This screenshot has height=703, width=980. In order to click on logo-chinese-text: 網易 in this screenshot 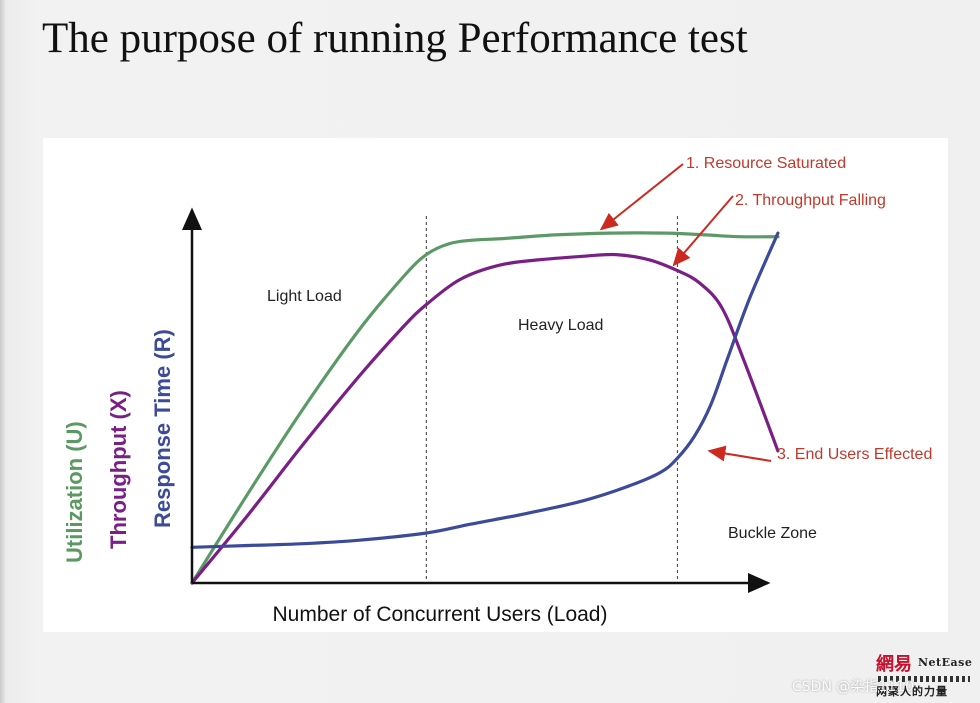, I will do `click(894, 664)`.